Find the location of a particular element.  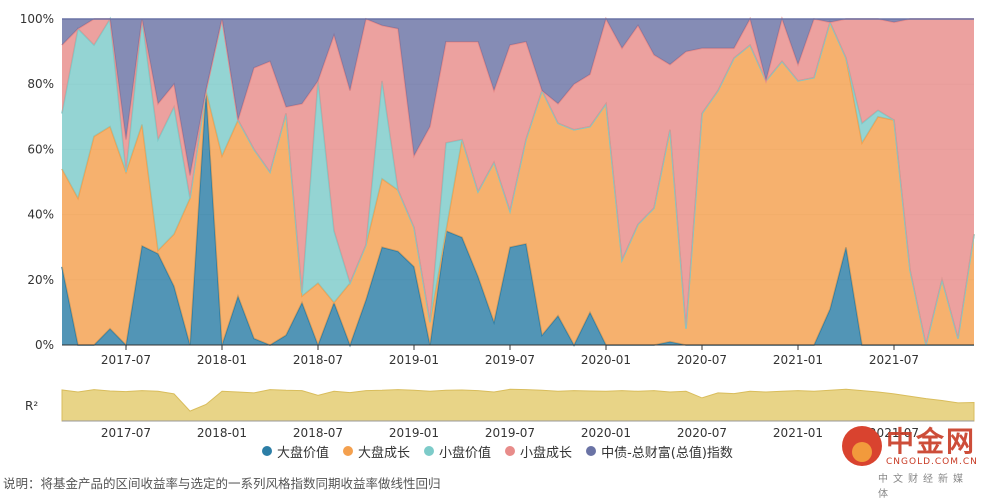

legend-item-large-value: 大盘价值 is located at coordinates (295, 451).